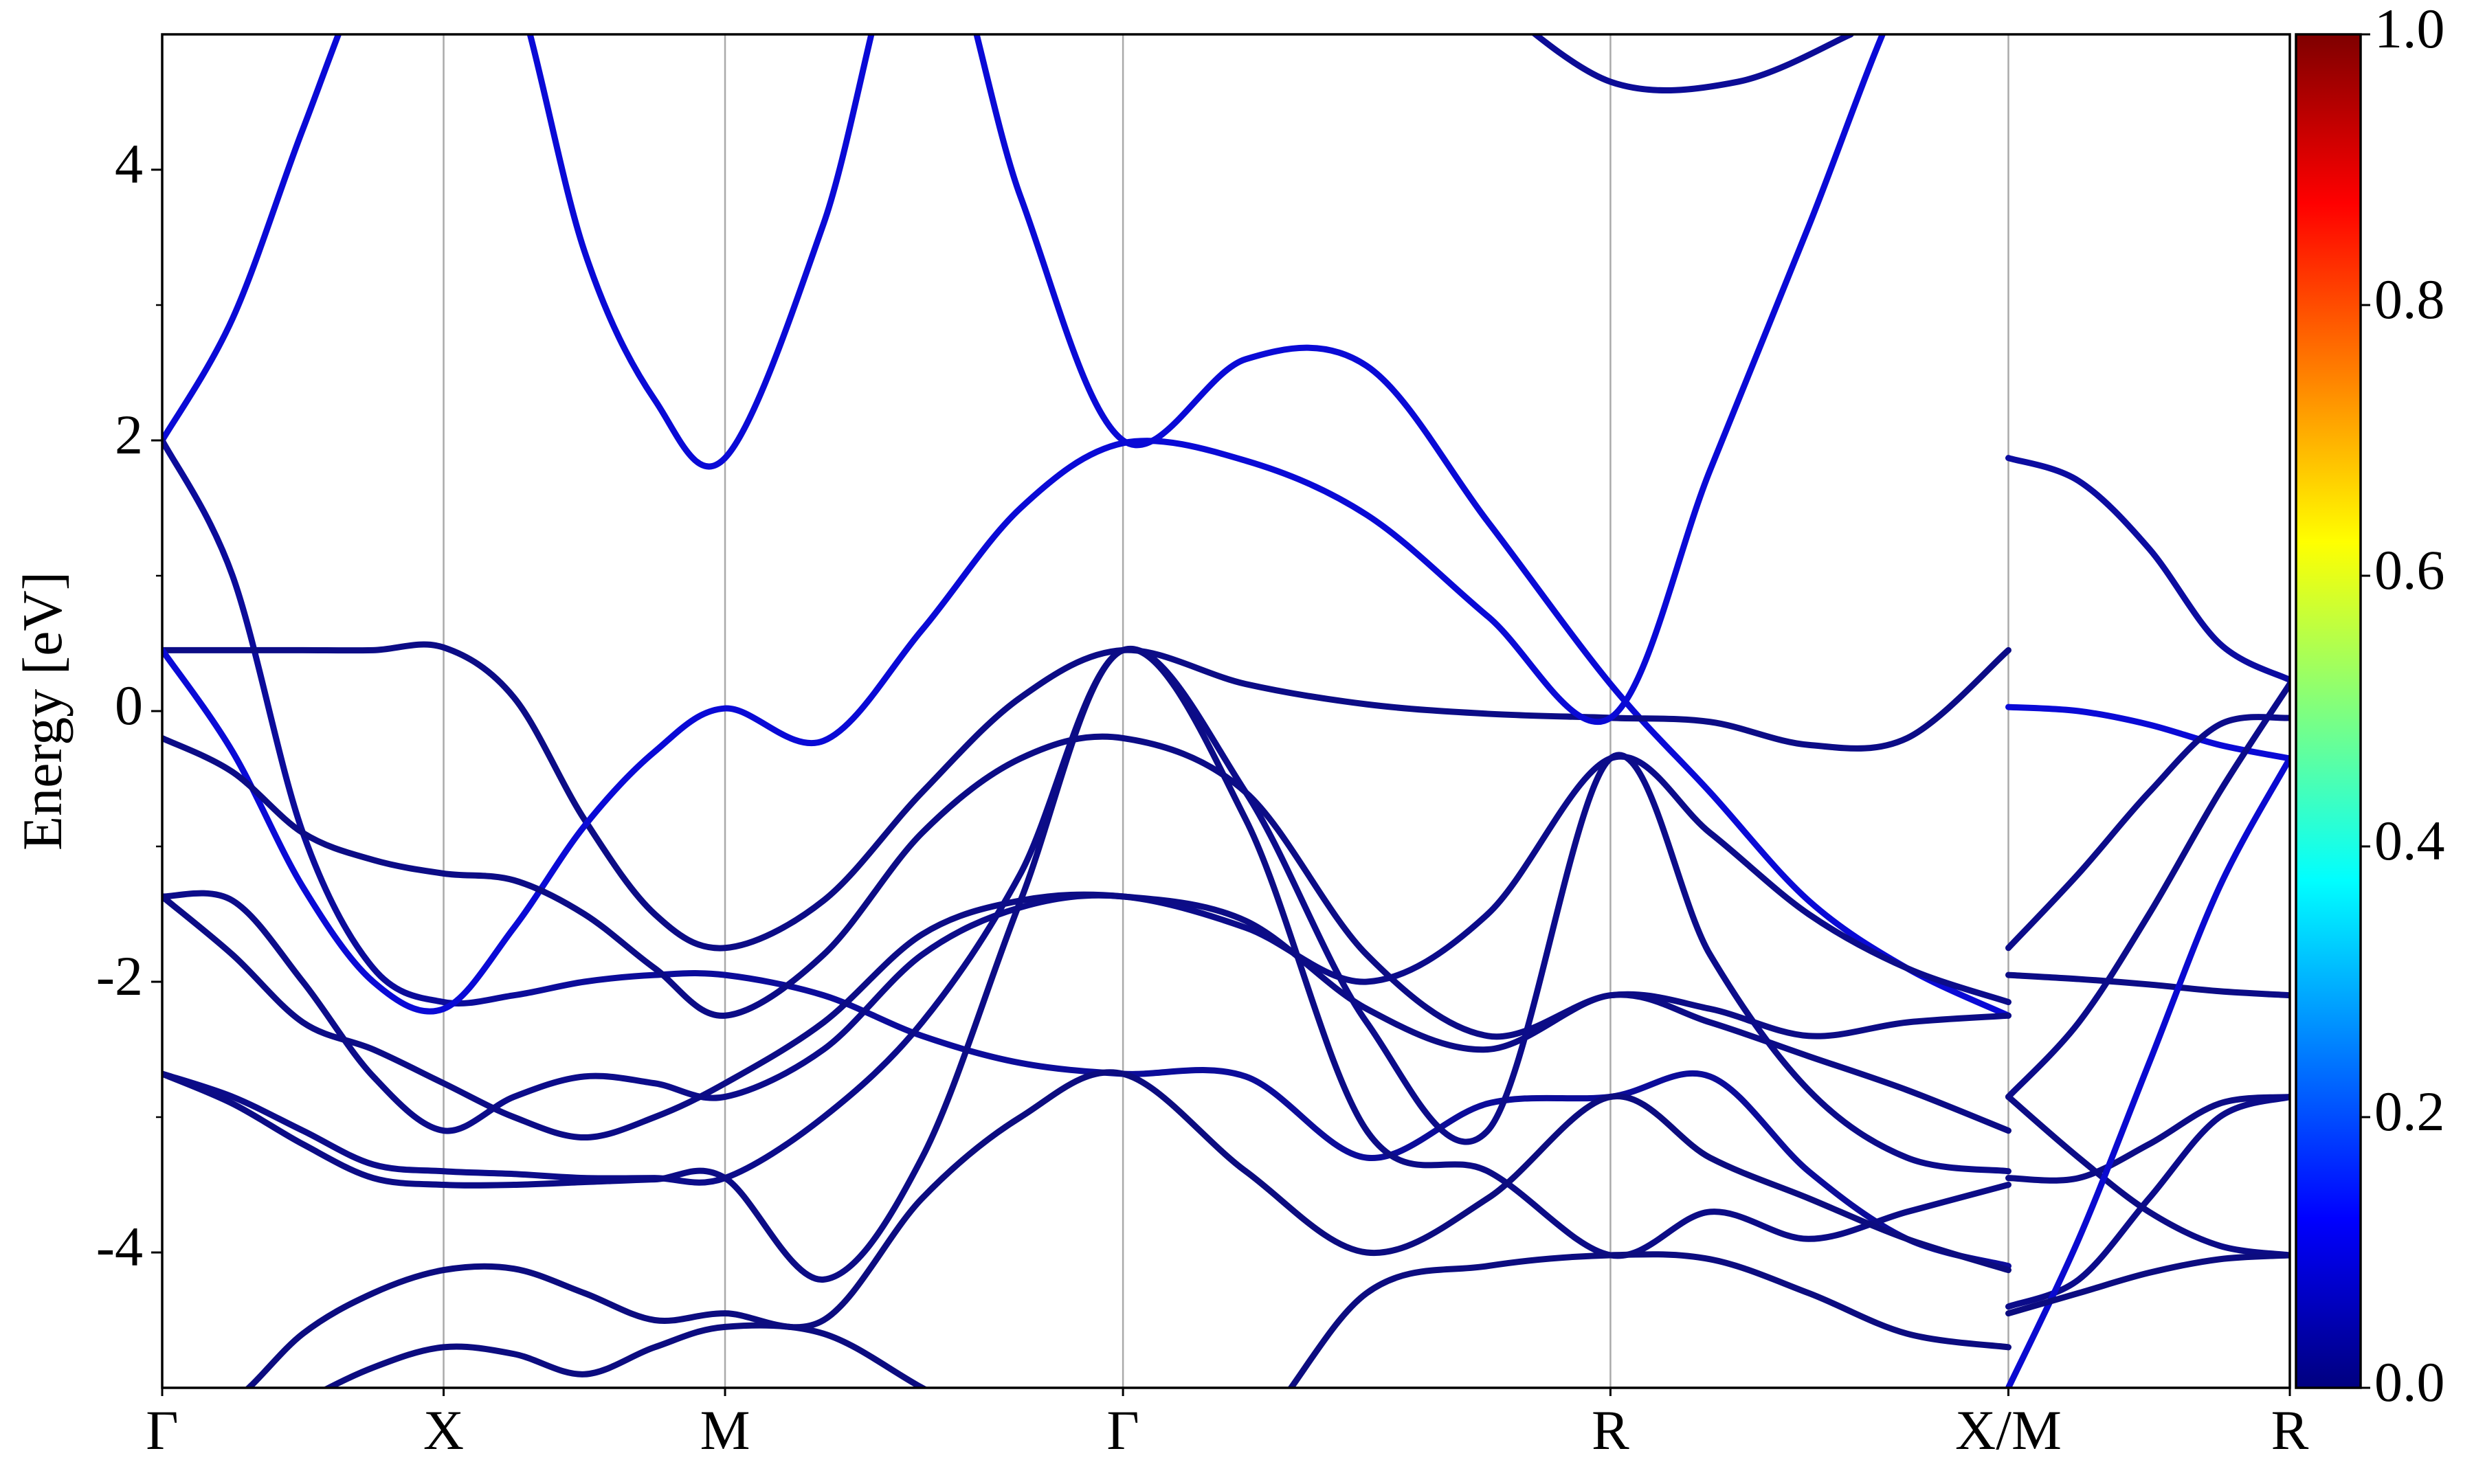 Image resolution: width=2474 pixels, height=1484 pixels. Describe the element at coordinates (2409, 570) in the screenshot. I see `colorbar-tick-label: 0.6` at that location.